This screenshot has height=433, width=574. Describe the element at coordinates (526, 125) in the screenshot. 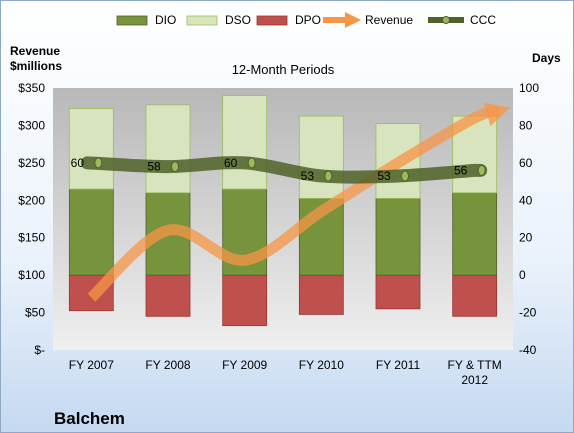

I see `right-tick-label: 80` at that location.